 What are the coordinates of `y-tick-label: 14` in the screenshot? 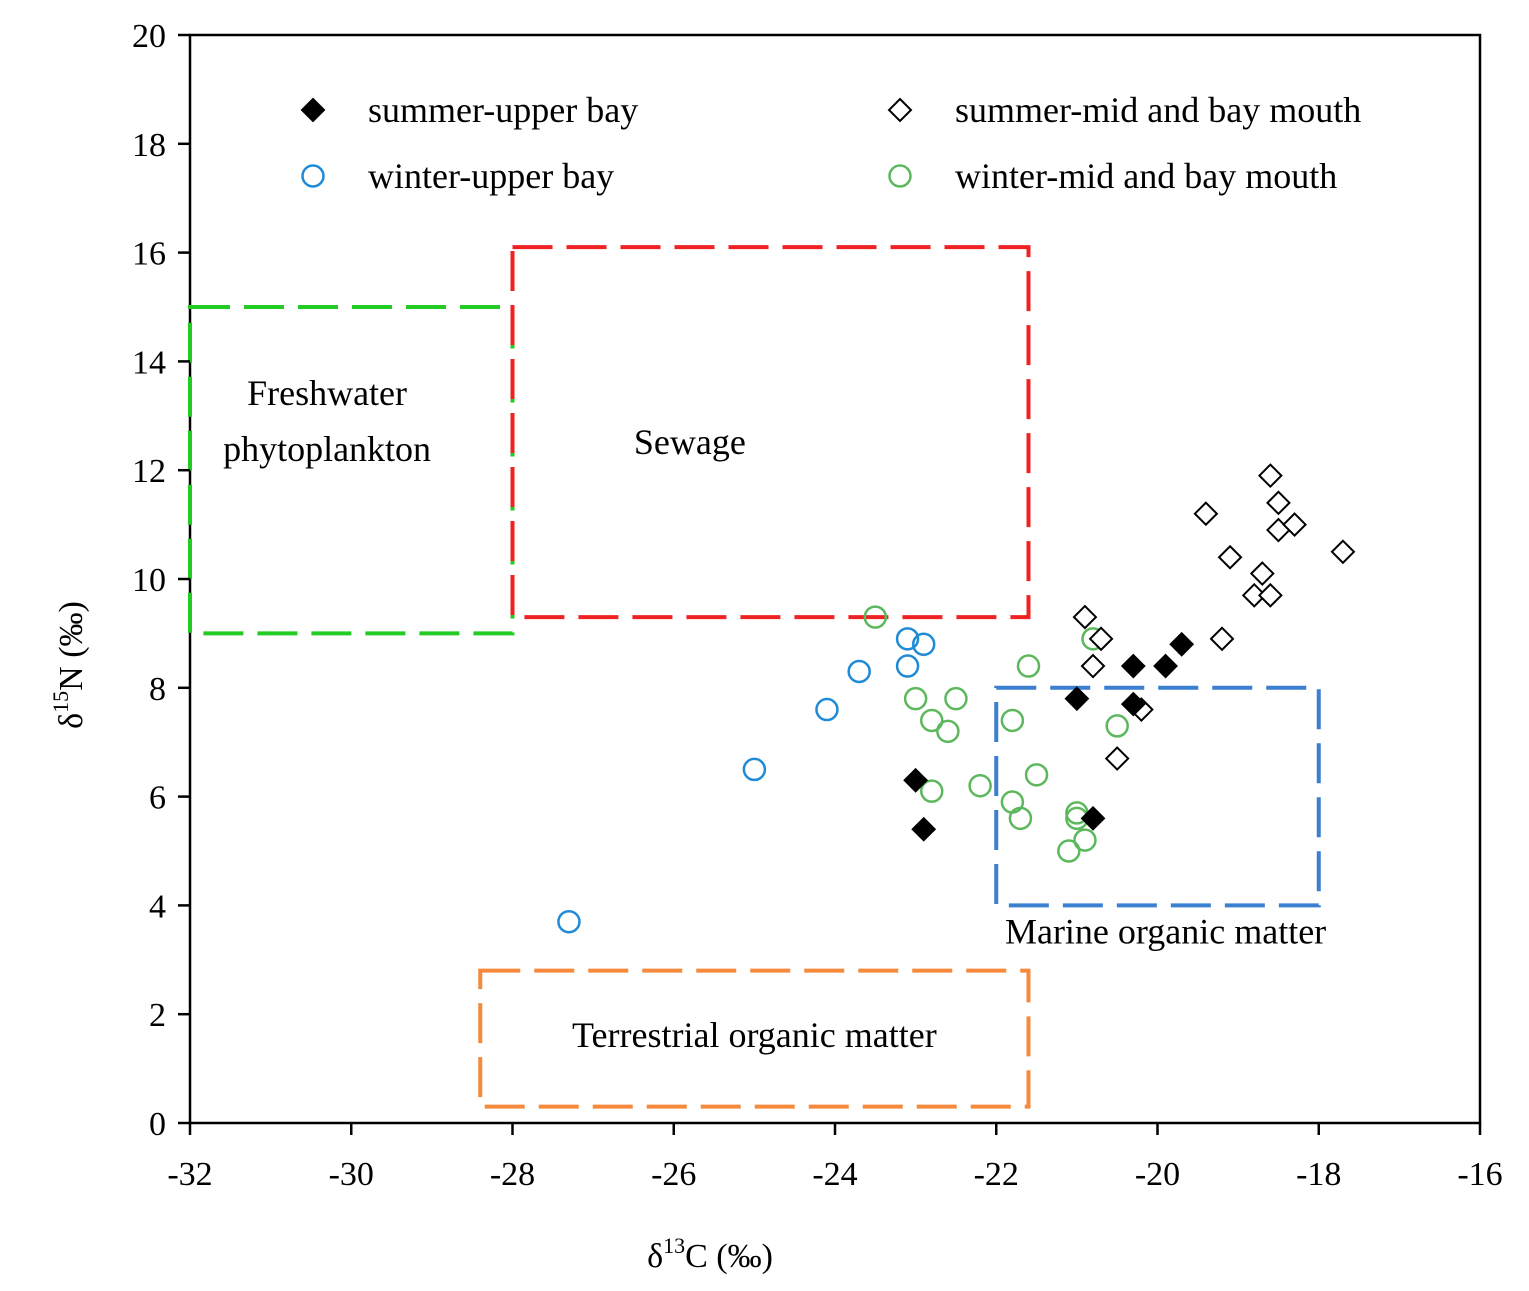 It's located at (149, 362).